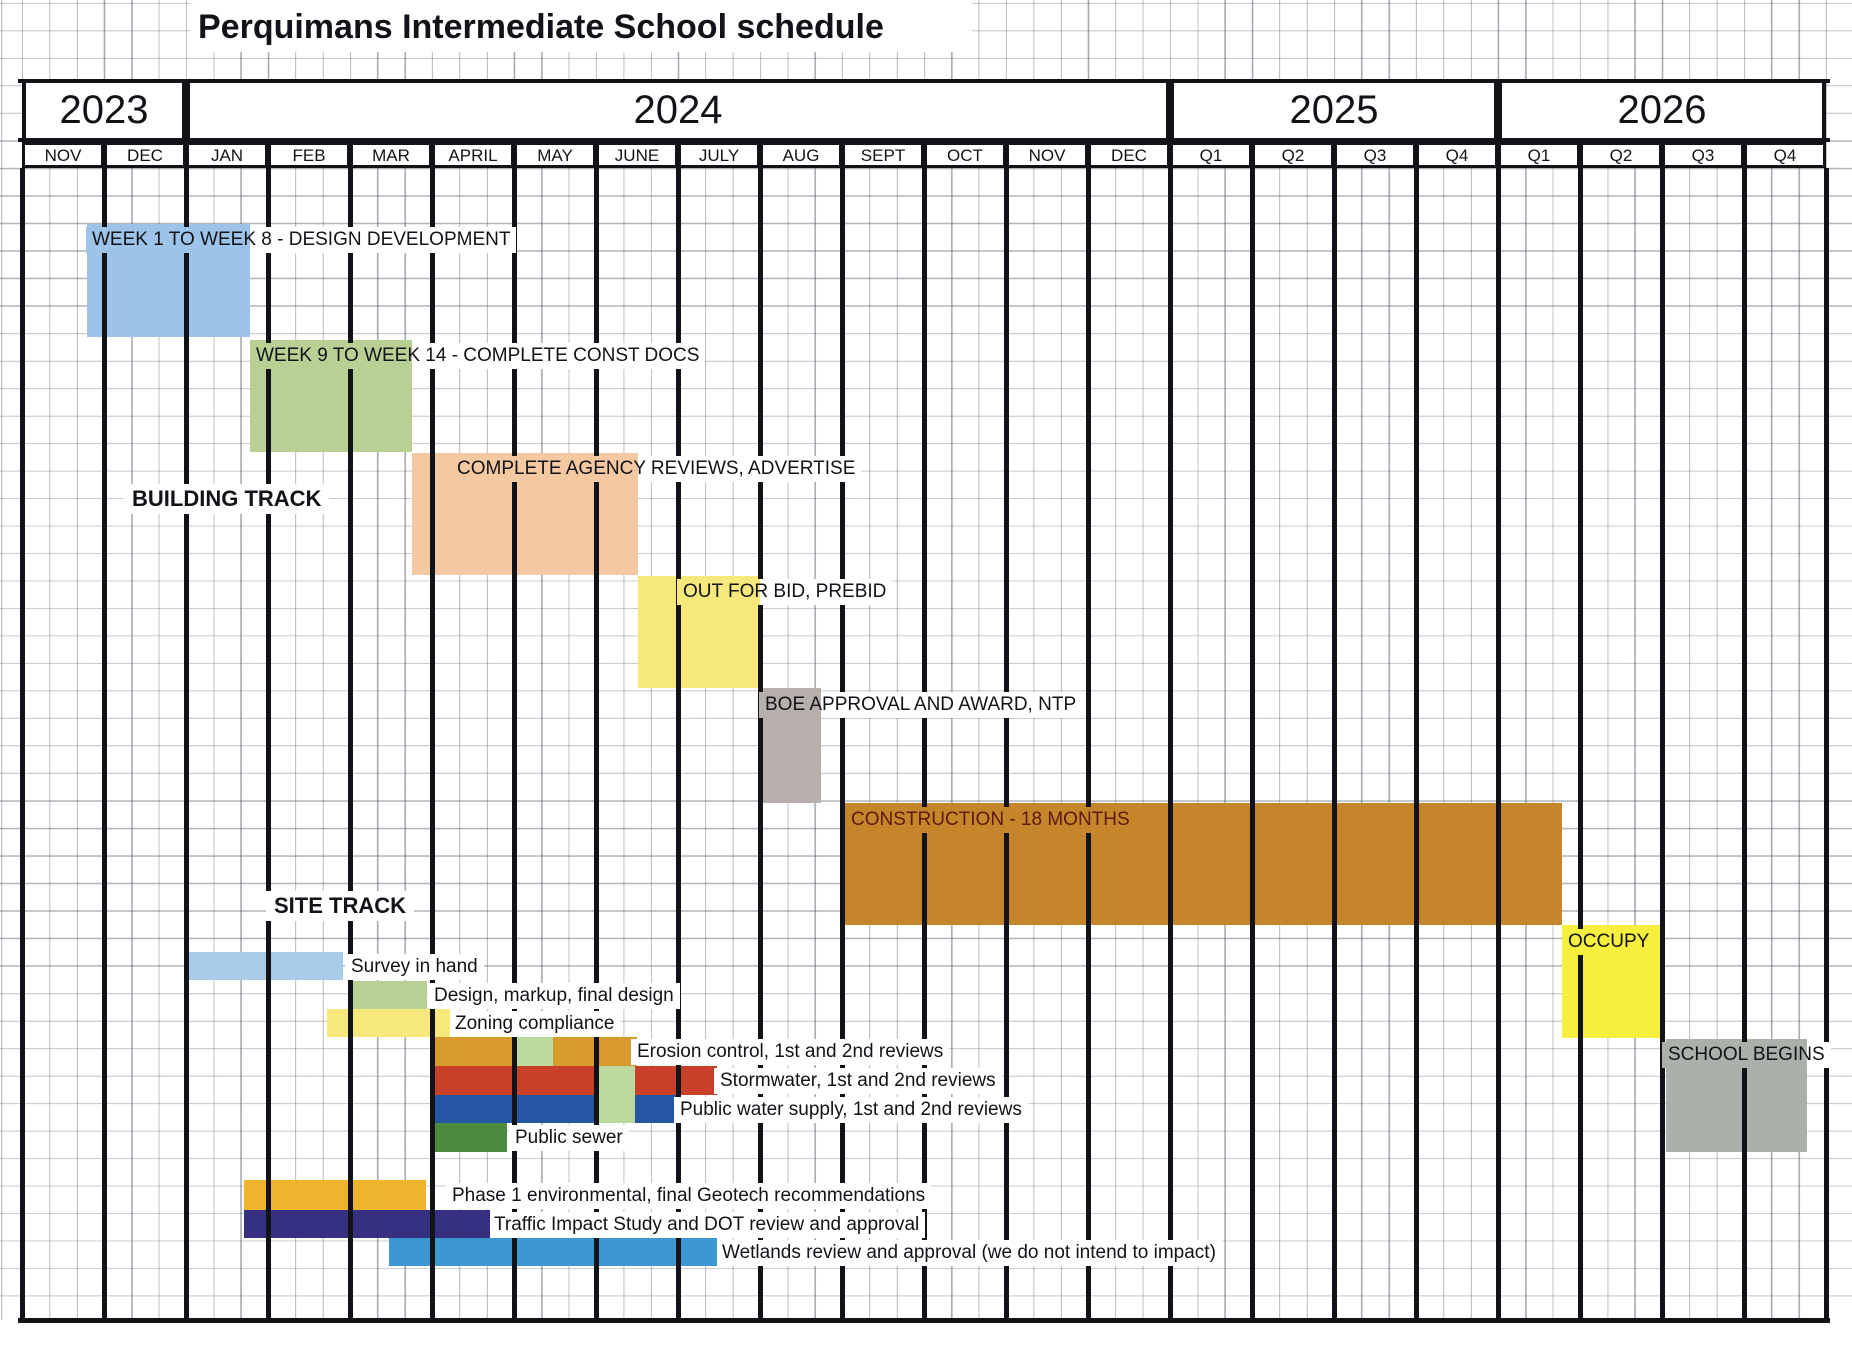  I want to click on task-bar-wetlands-review-approval, so click(553, 1252).